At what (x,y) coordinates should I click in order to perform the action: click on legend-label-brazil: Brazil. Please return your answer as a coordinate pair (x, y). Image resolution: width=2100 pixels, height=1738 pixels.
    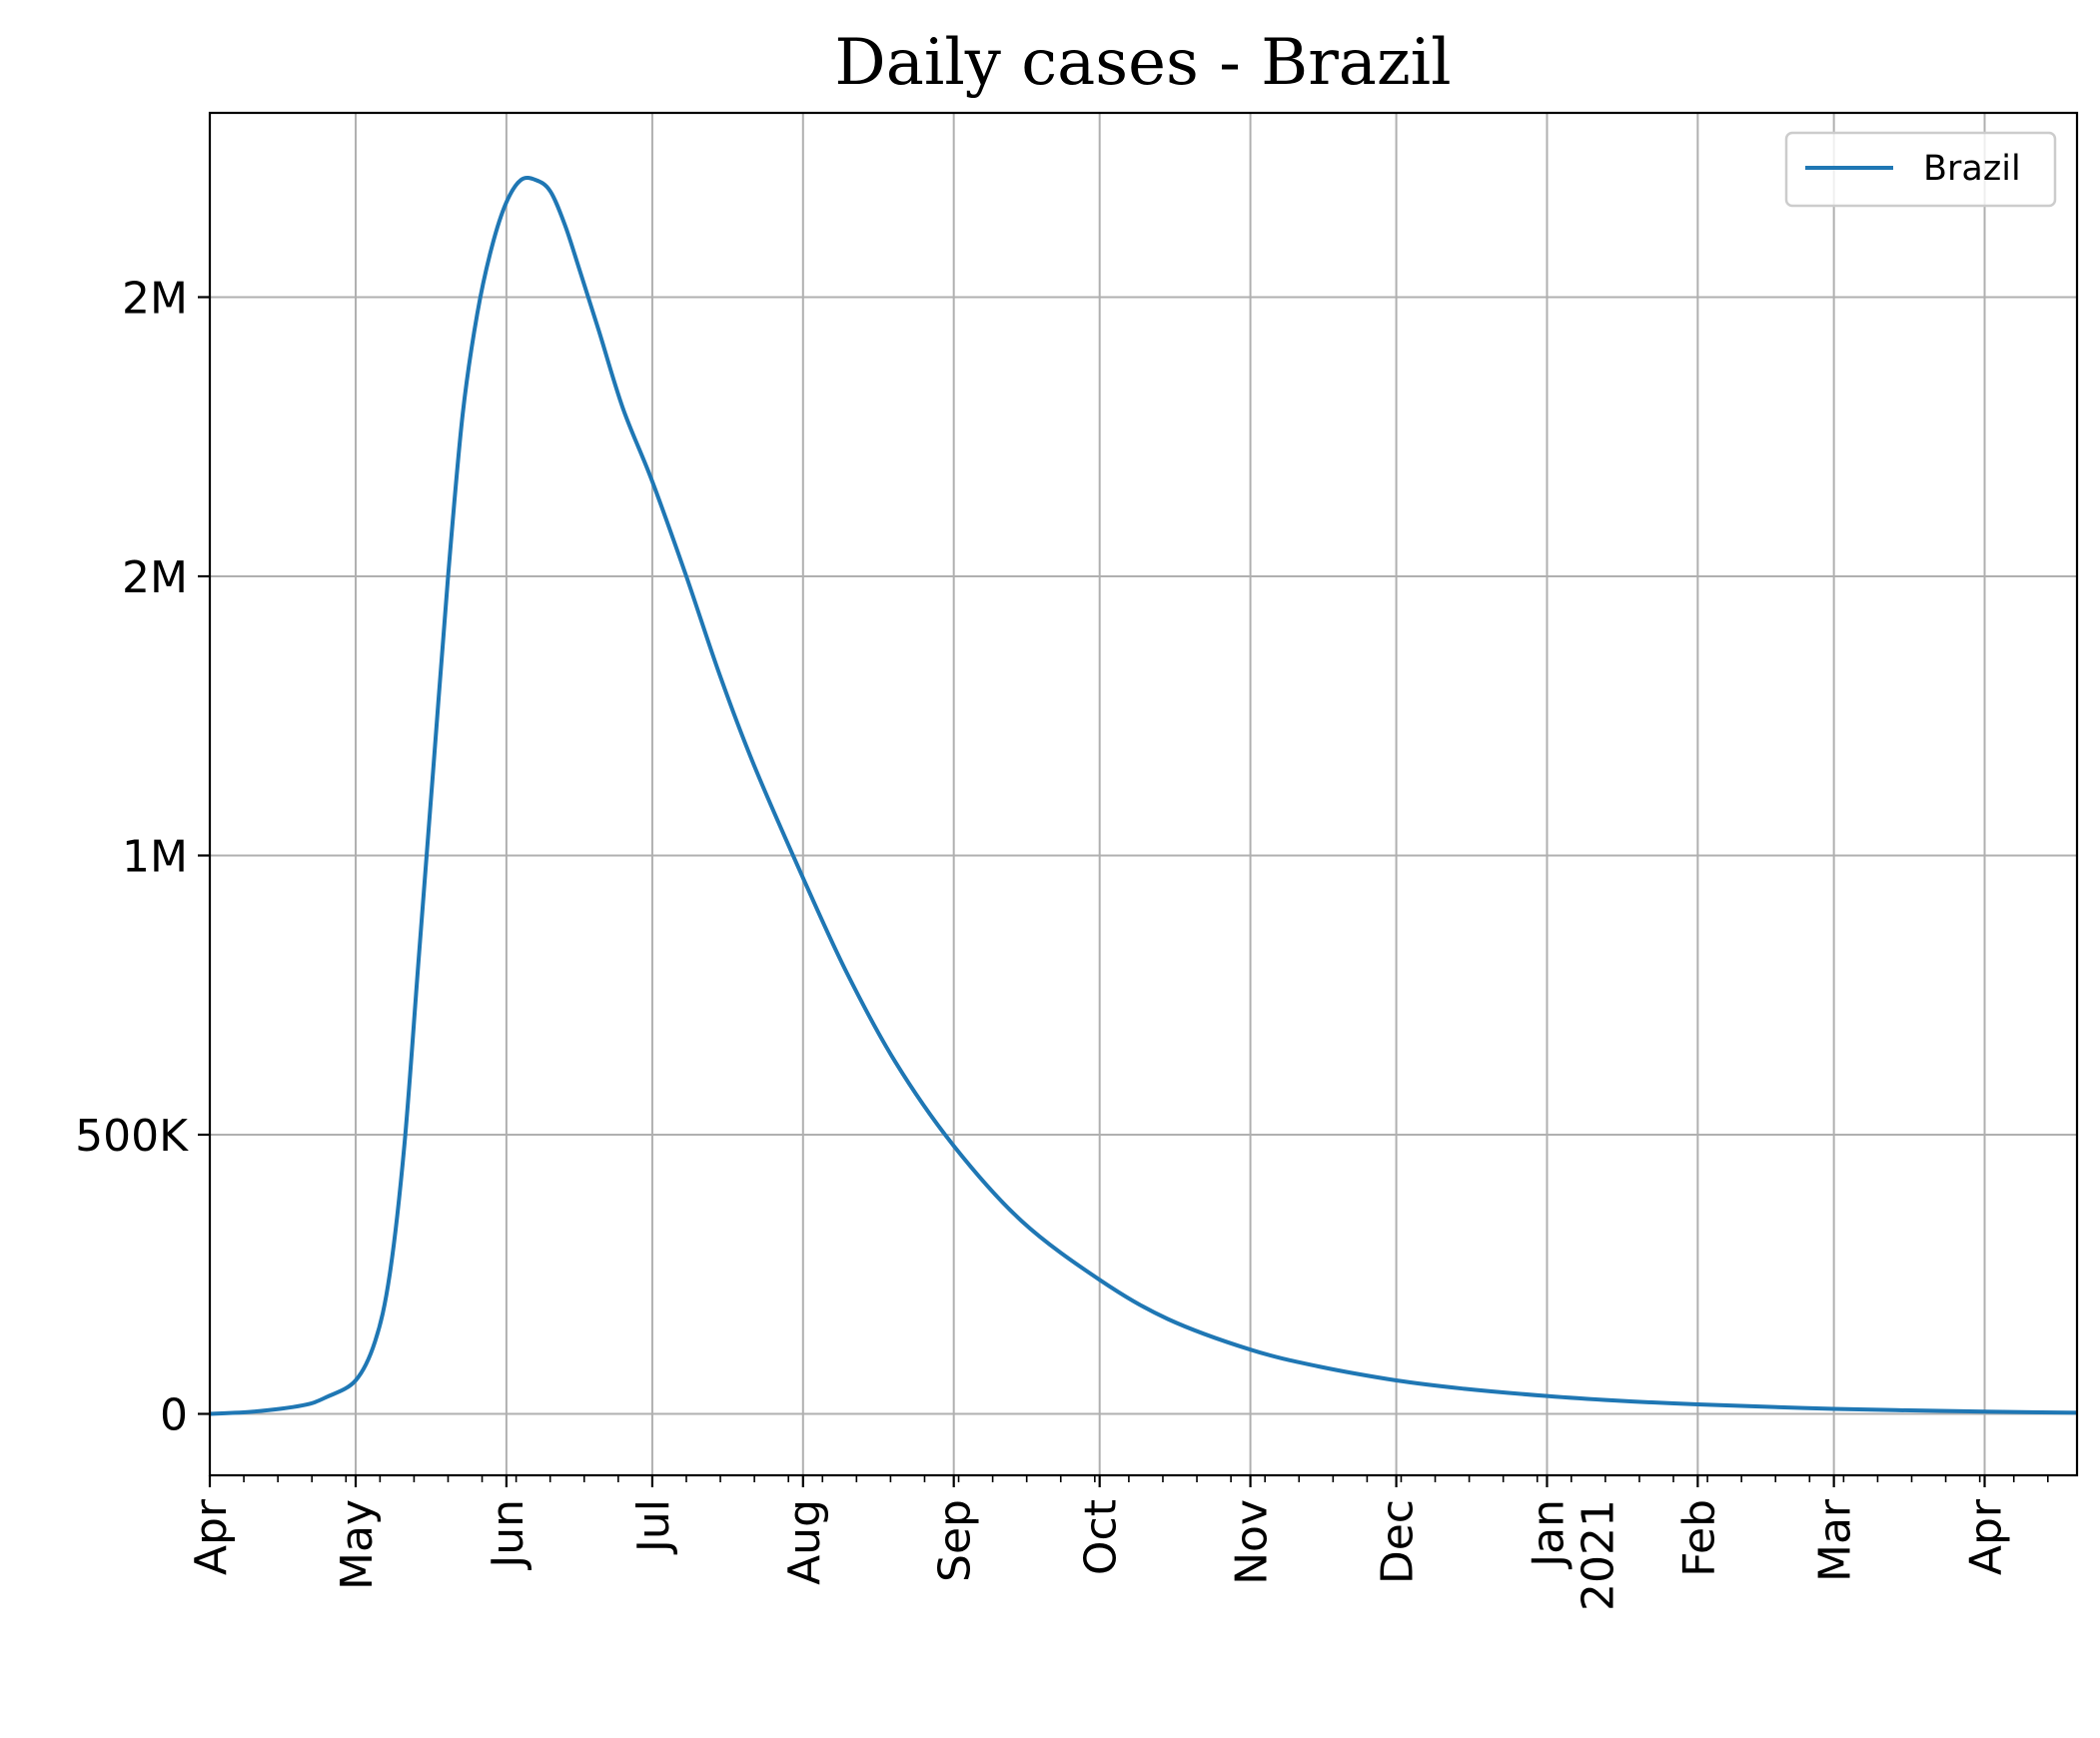
    Looking at the image, I should click on (1972, 169).